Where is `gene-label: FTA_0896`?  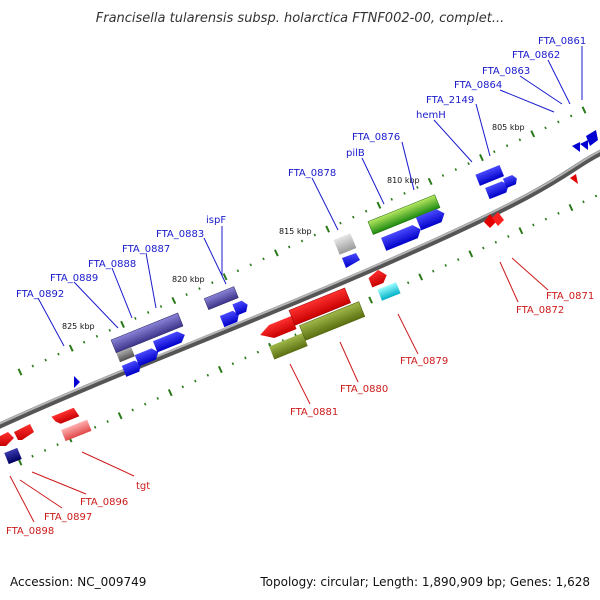
gene-label: FTA_0896 is located at coordinates (104, 502).